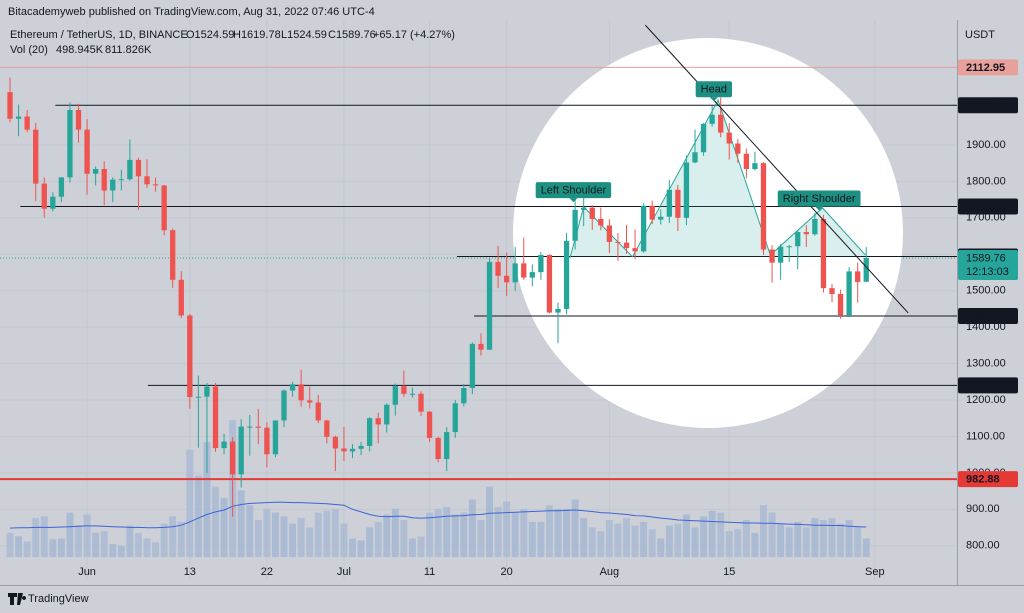  What do you see at coordinates (414, 35) in the screenshot?
I see `ohlc-change: +65.17 (+4.27%)` at bounding box center [414, 35].